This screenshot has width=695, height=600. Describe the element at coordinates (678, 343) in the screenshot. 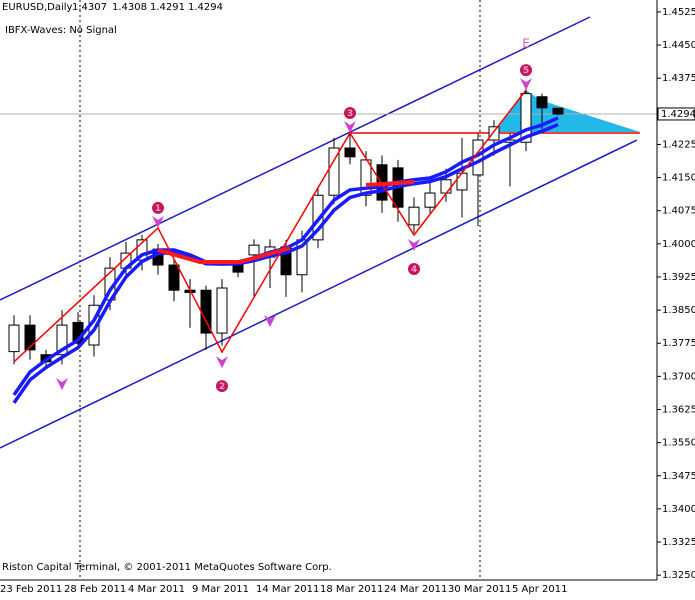

I see `y-tick-label: 1.3775` at that location.